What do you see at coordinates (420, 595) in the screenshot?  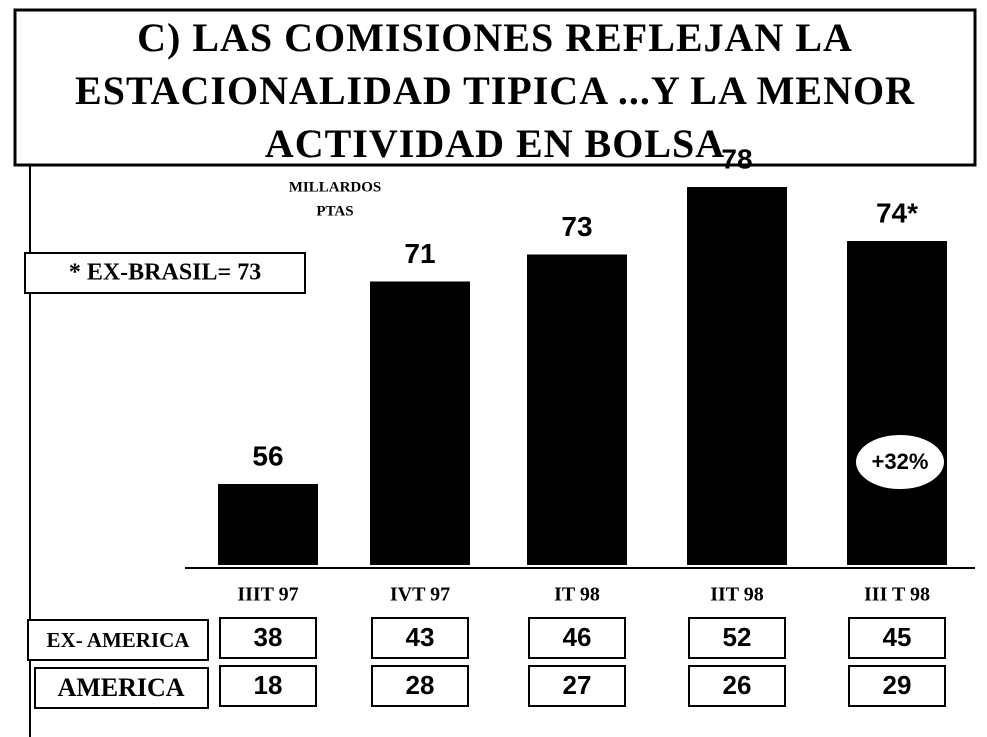 I see `x-tick-label: IVT 97` at bounding box center [420, 595].